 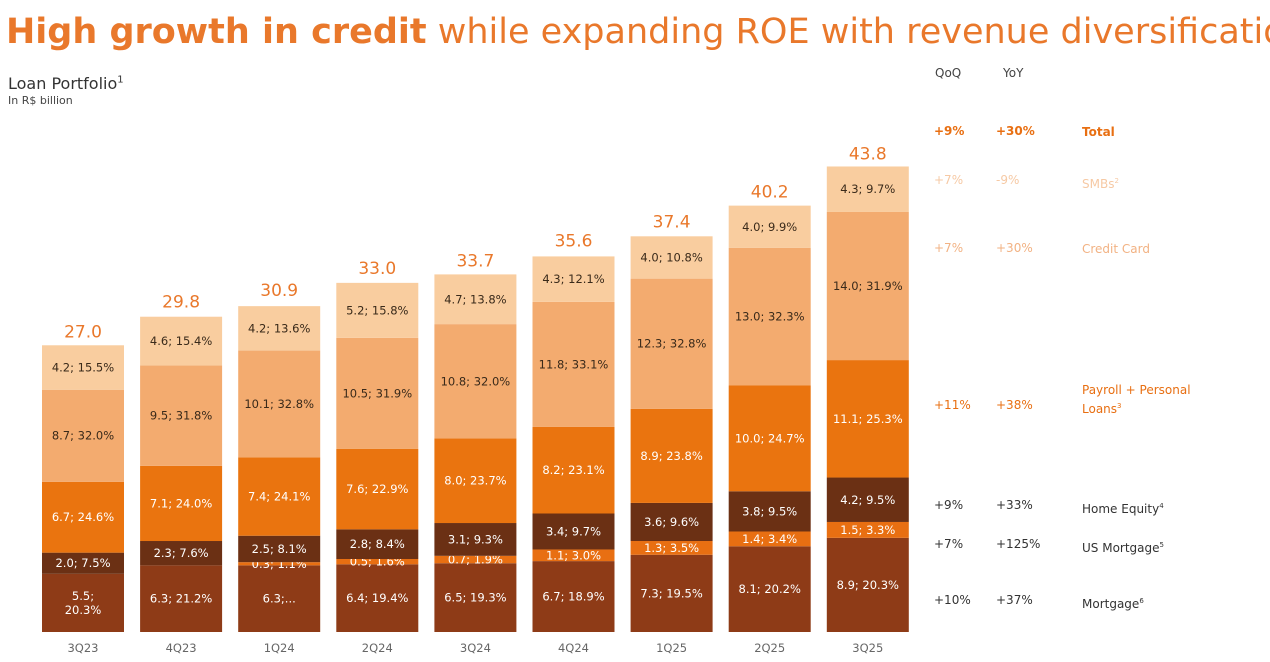 I want to click on bar-segment-mortgage-3q23, so click(x=83, y=602).